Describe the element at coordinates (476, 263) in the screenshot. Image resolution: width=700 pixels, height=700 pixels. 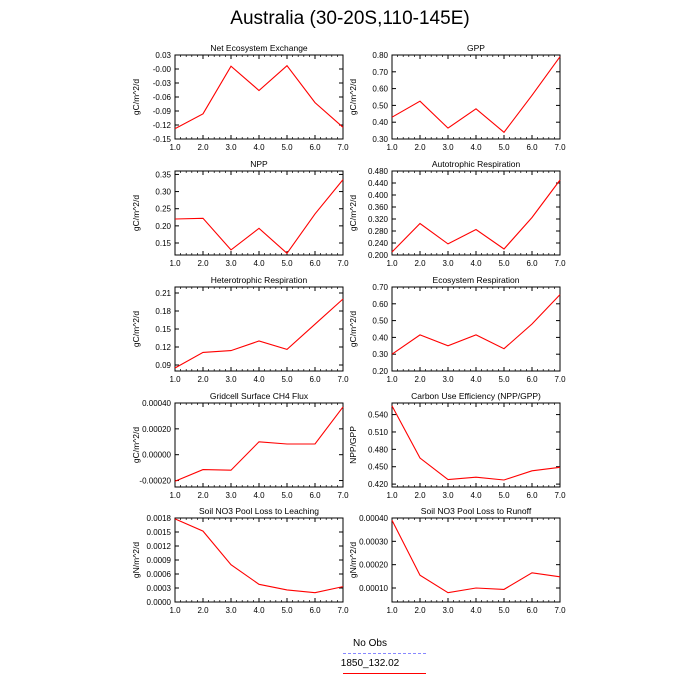
I see `panel-3-xtick-label-3: 4.0` at that location.